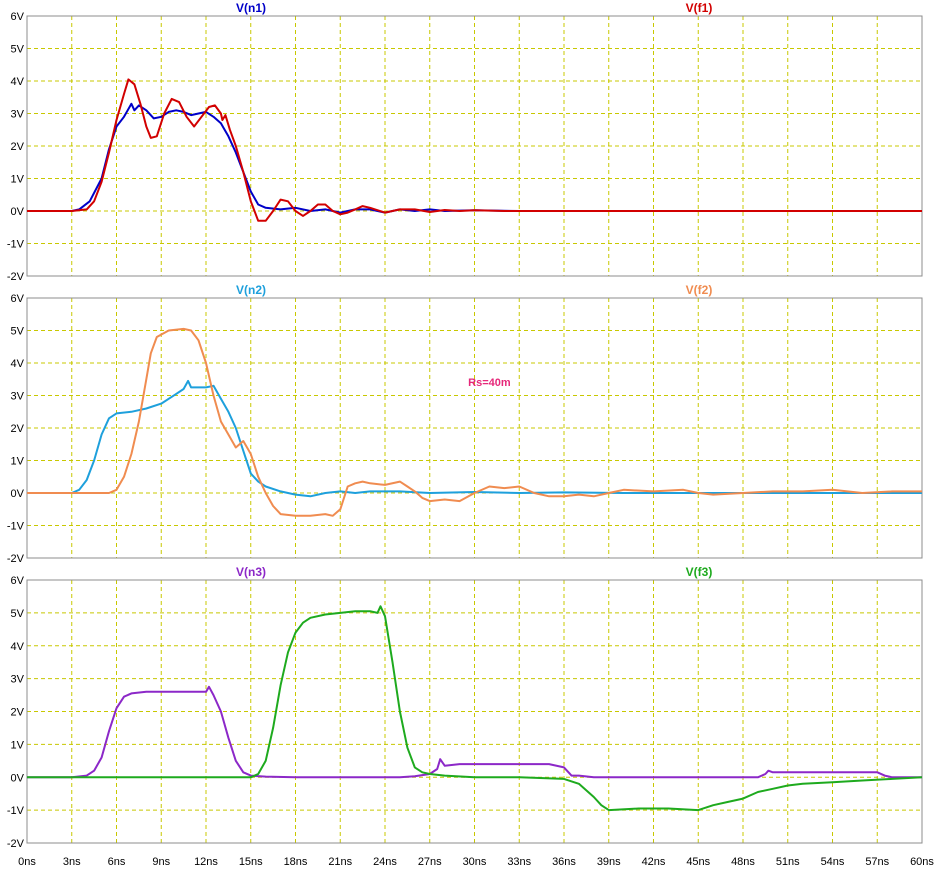  What do you see at coordinates (833, 862) in the screenshot?
I see `x-tick-label: 54ns` at bounding box center [833, 862].